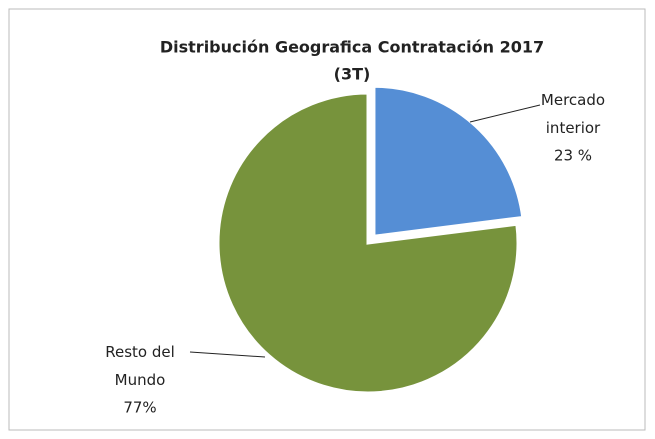  What do you see at coordinates (352, 74) in the screenshot?
I see `chart-subtitle: (3T)` at bounding box center [352, 74].